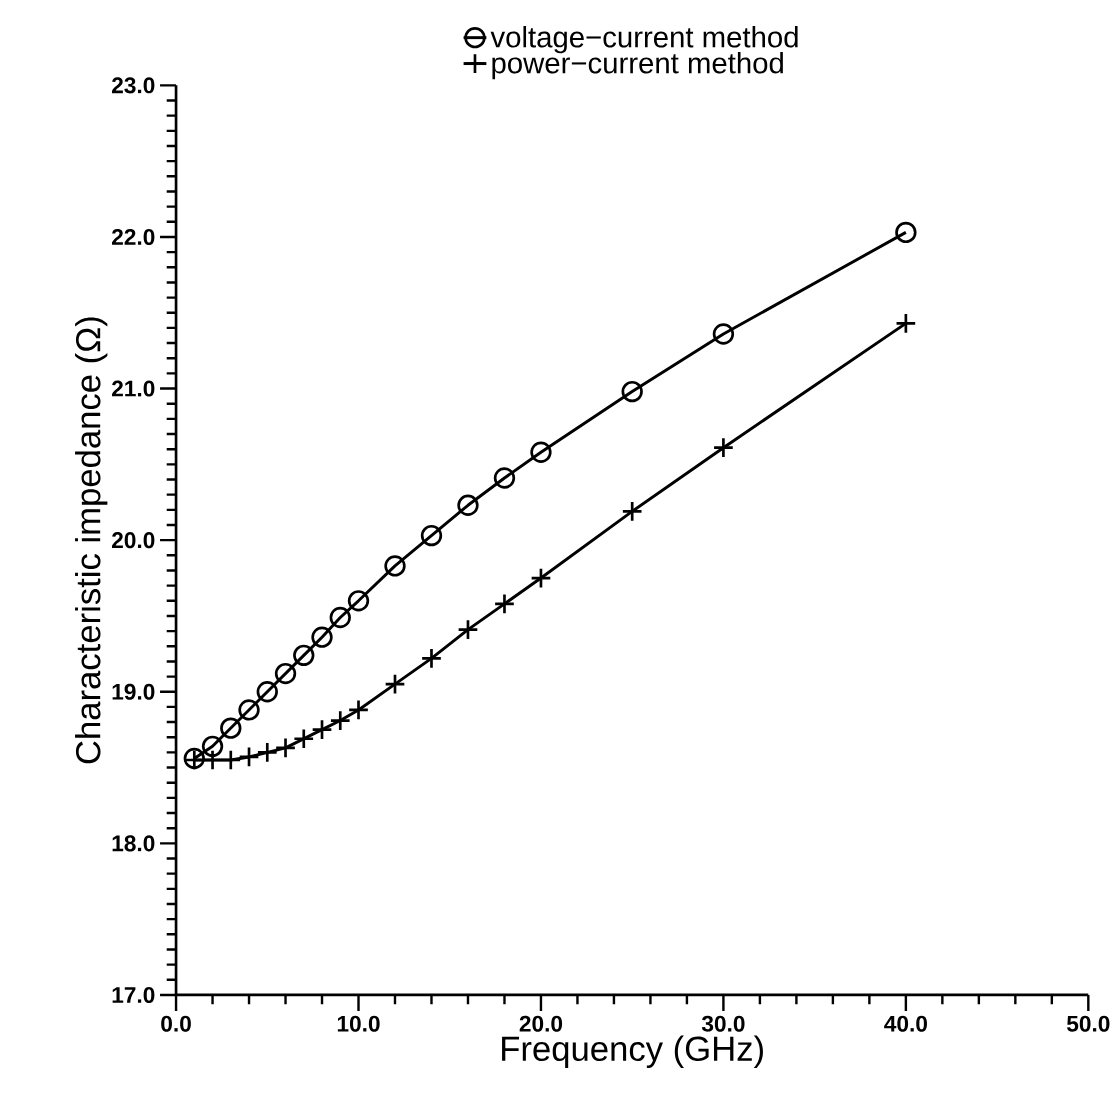  What do you see at coordinates (133, 843) in the screenshot?
I see `y-tick-label: 18.0` at bounding box center [133, 843].